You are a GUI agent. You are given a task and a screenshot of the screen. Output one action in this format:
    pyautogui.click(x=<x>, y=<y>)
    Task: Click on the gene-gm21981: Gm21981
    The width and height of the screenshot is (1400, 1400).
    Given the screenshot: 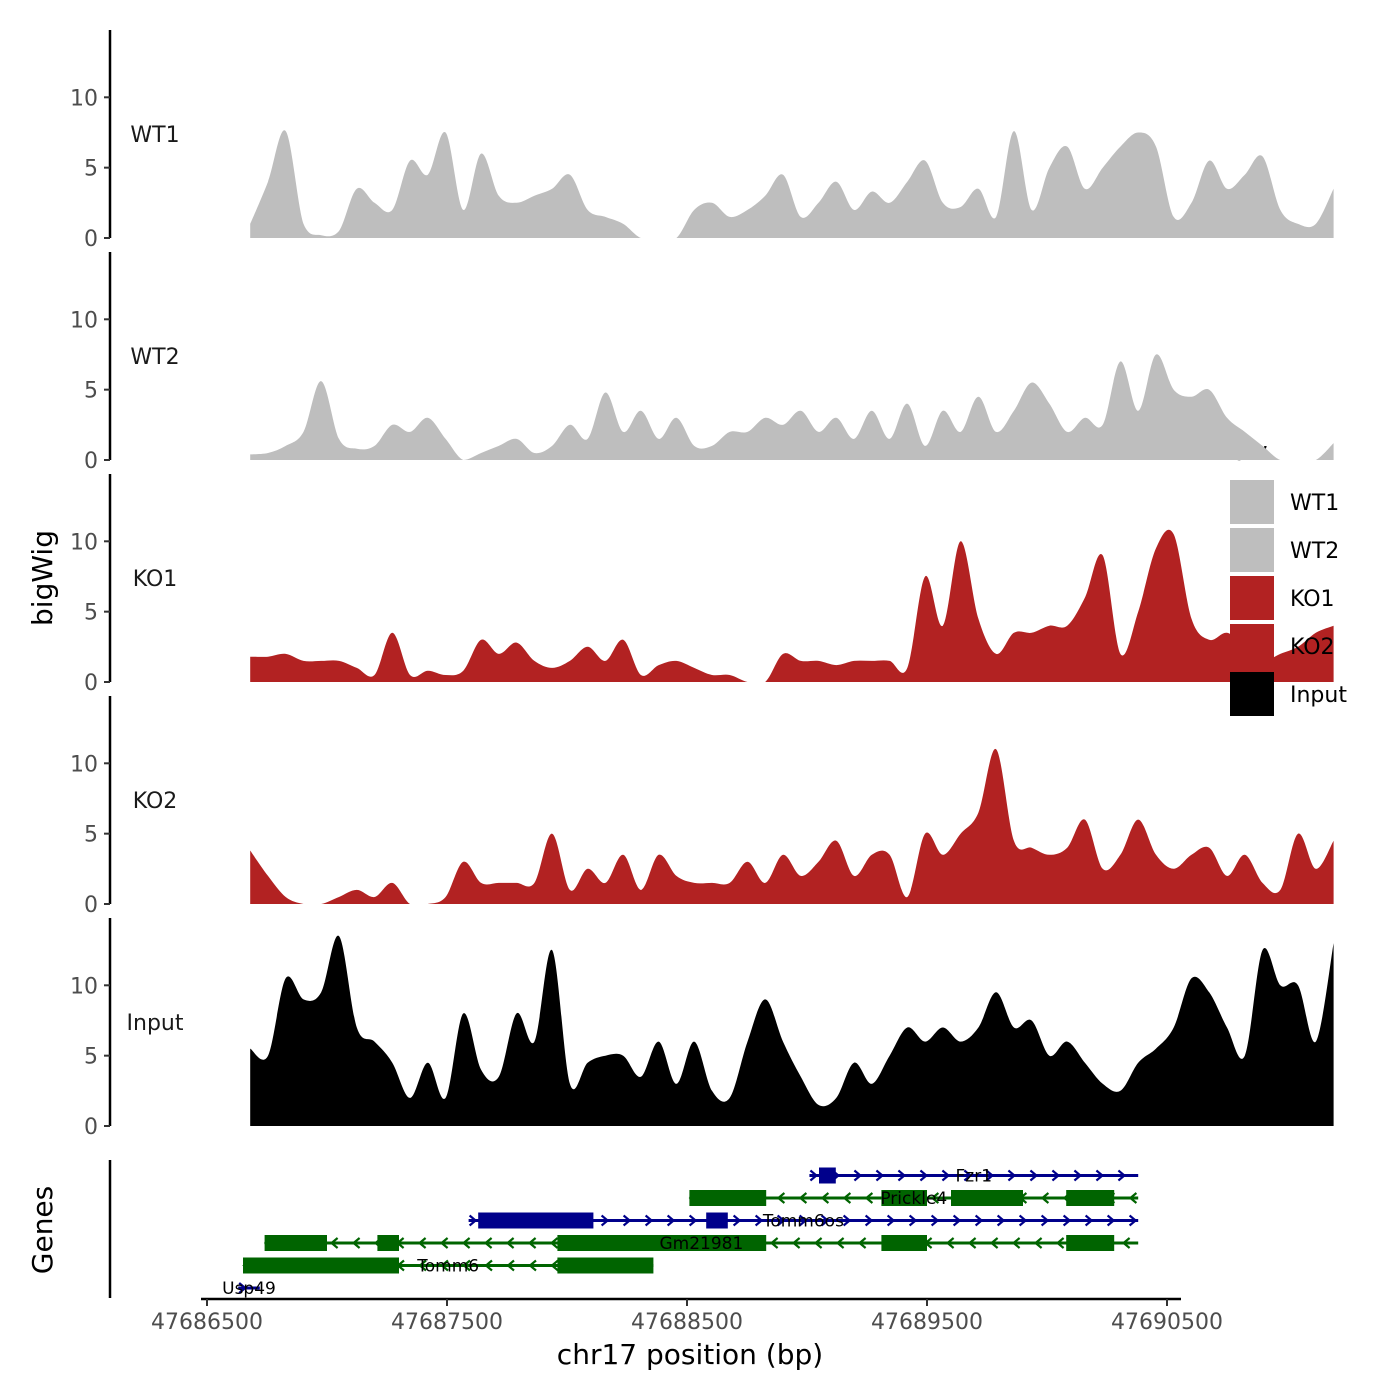 What is the action you would take?
    pyautogui.click(x=701, y=1244)
    